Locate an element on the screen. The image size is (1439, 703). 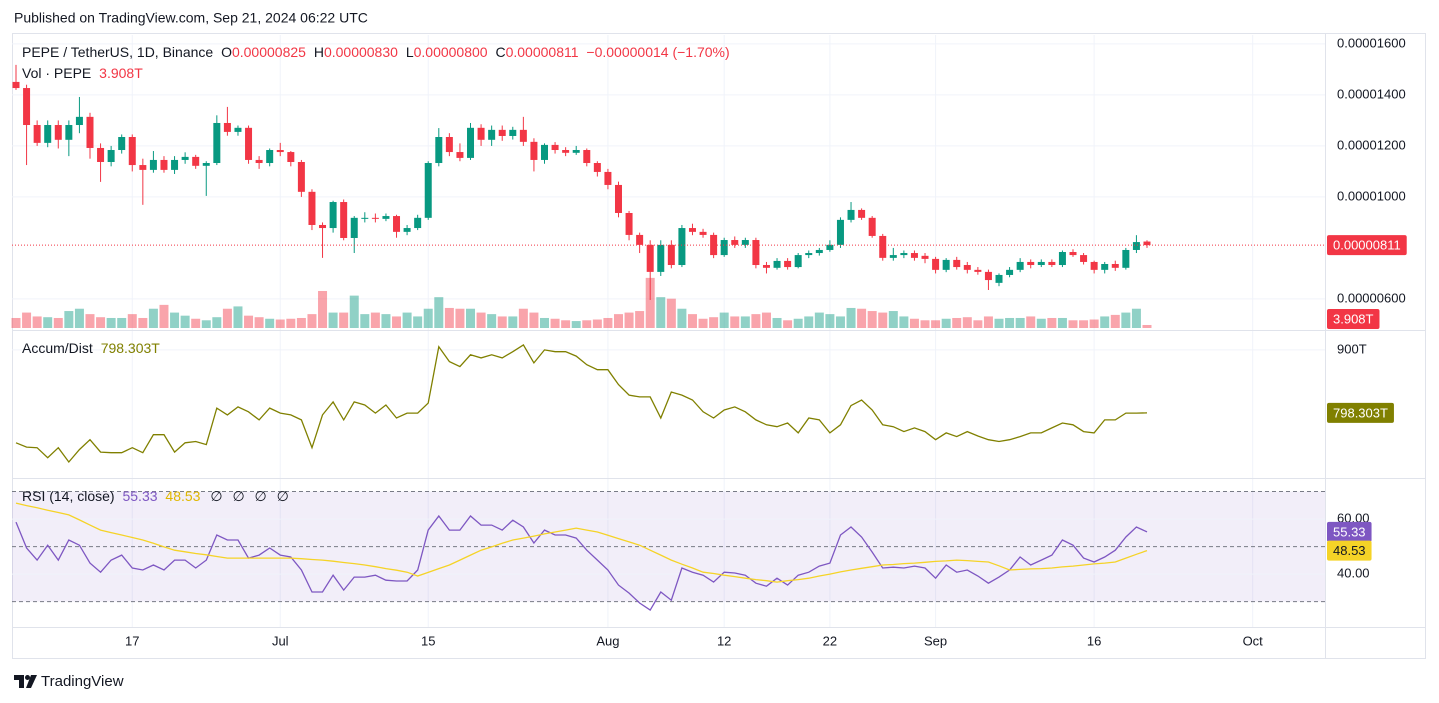
ohlc-key: C is located at coordinates (500, 52).